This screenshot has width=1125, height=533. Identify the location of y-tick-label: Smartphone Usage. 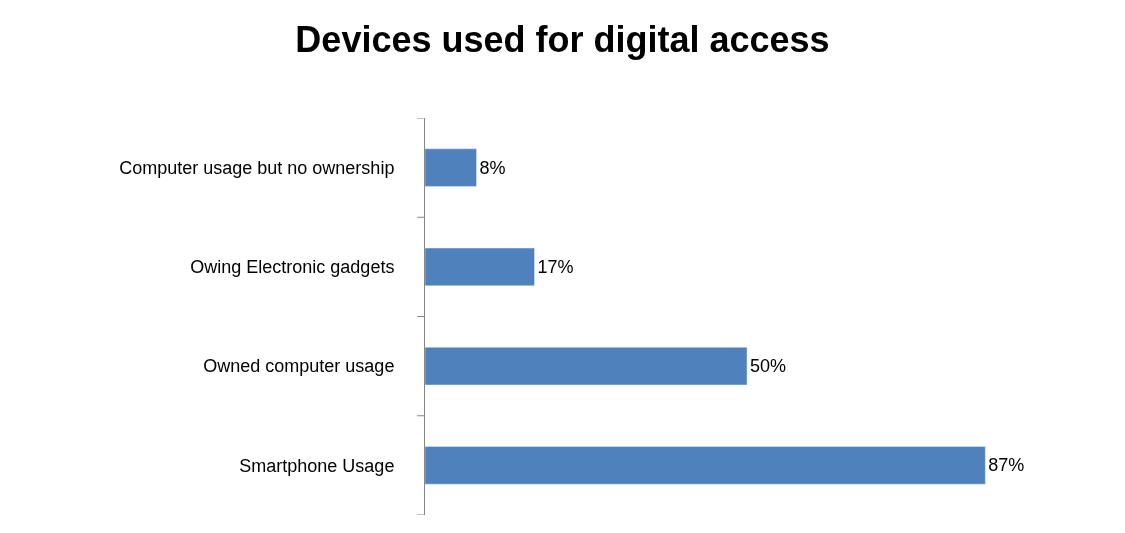
(317, 465).